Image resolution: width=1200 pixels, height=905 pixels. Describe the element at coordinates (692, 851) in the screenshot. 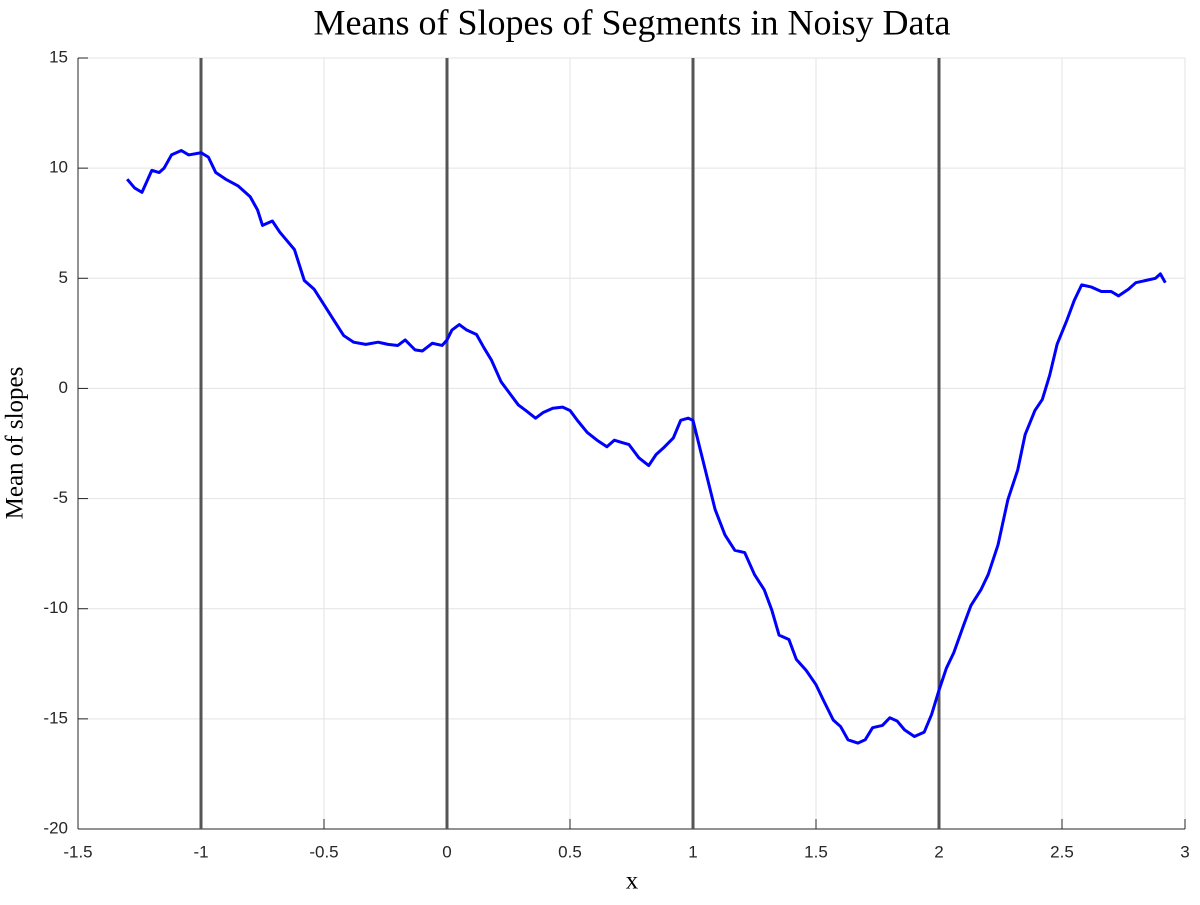

I see `x-tick-label: 1` at that location.